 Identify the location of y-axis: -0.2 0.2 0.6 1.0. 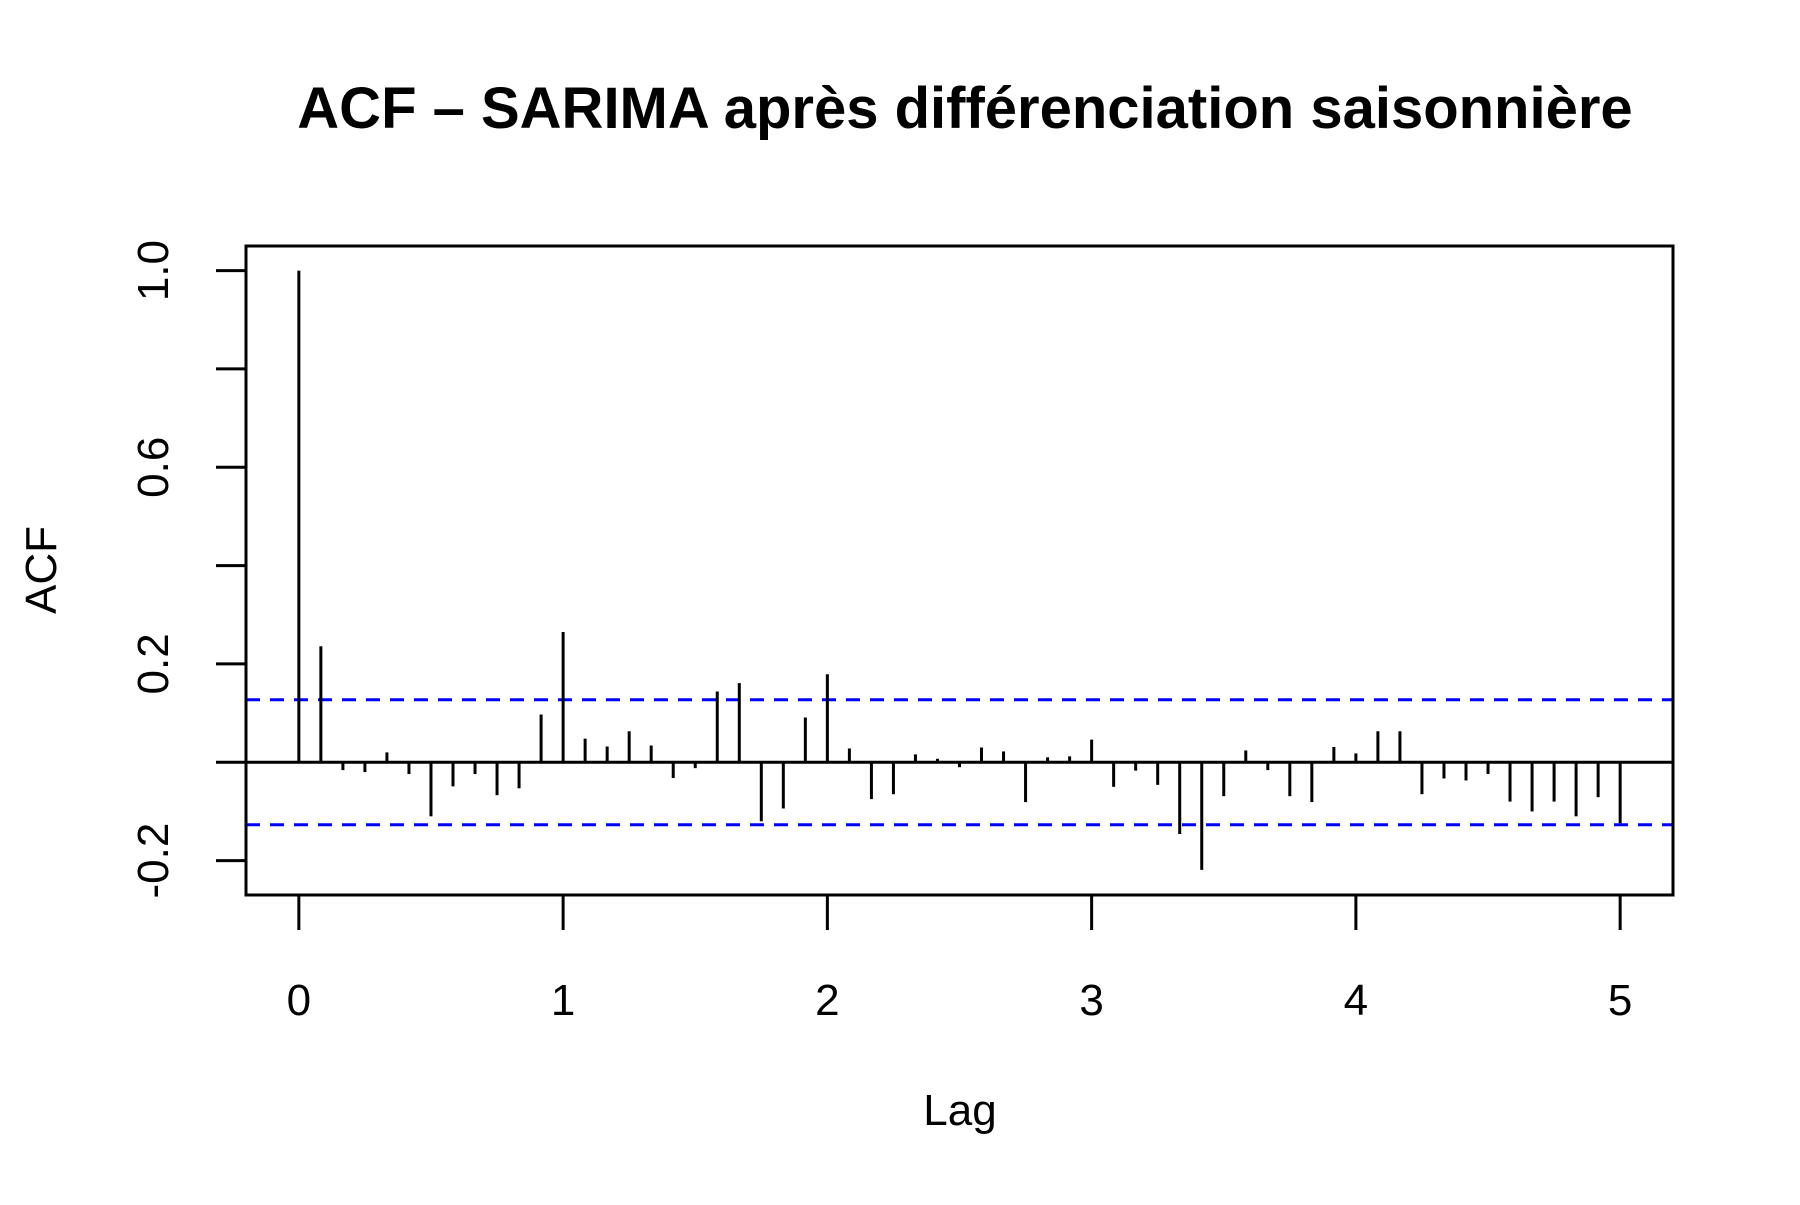
(188, 569).